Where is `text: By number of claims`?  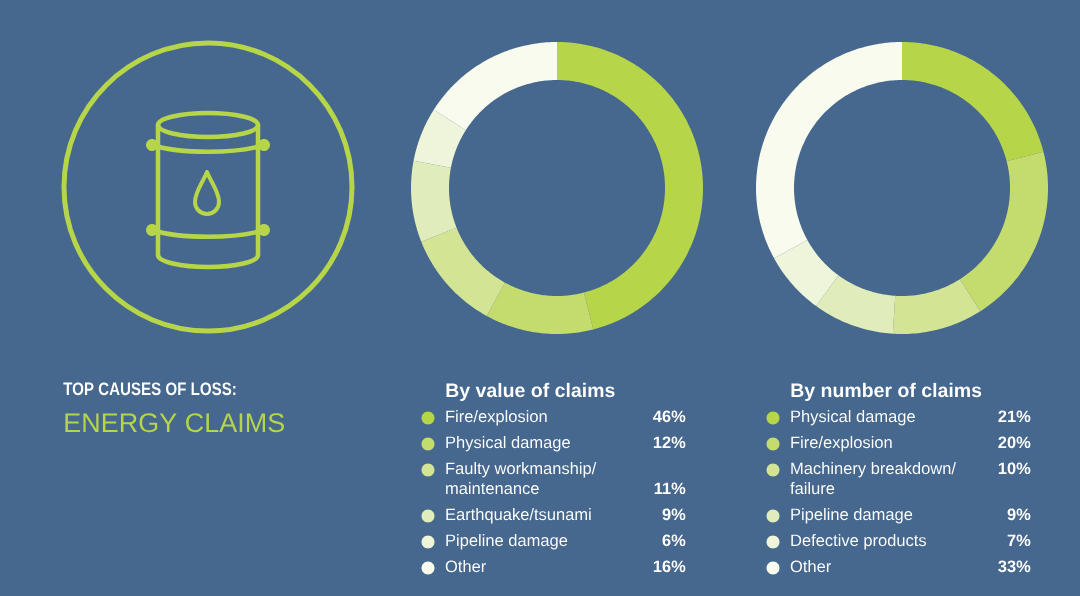 text: By number of claims is located at coordinates (886, 392).